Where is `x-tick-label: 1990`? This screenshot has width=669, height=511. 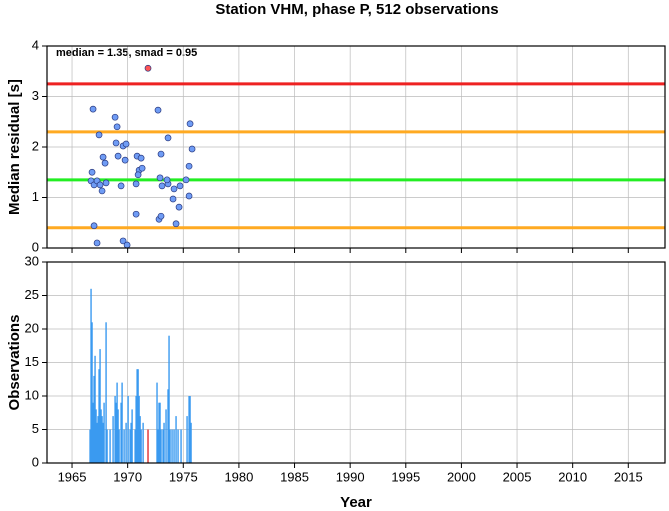 x-tick-label: 1990 is located at coordinates (350, 476).